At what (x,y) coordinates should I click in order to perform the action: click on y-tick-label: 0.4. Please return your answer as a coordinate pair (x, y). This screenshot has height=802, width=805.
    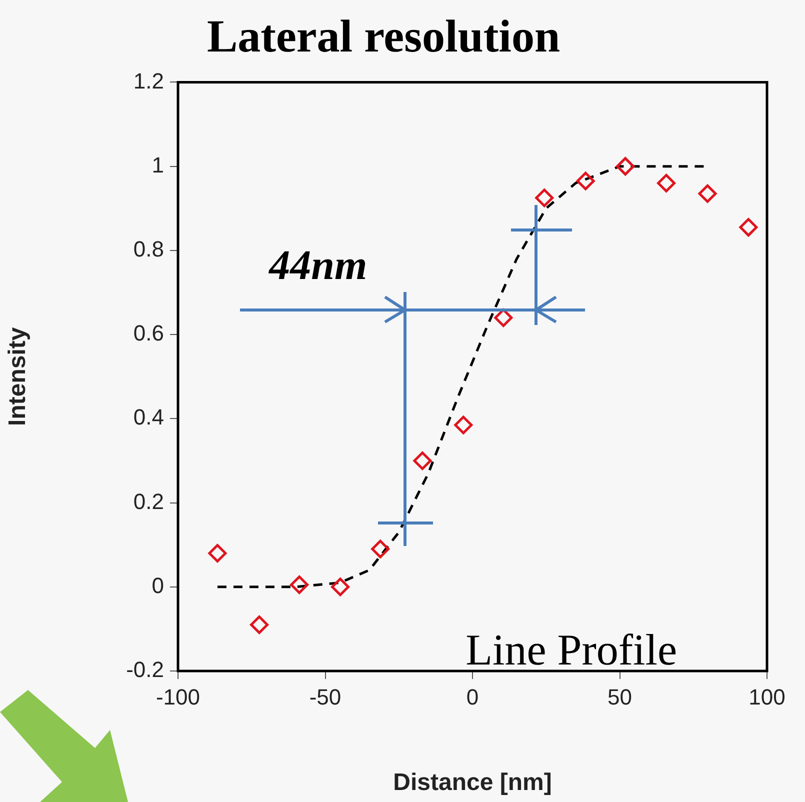
    Looking at the image, I should click on (148, 417).